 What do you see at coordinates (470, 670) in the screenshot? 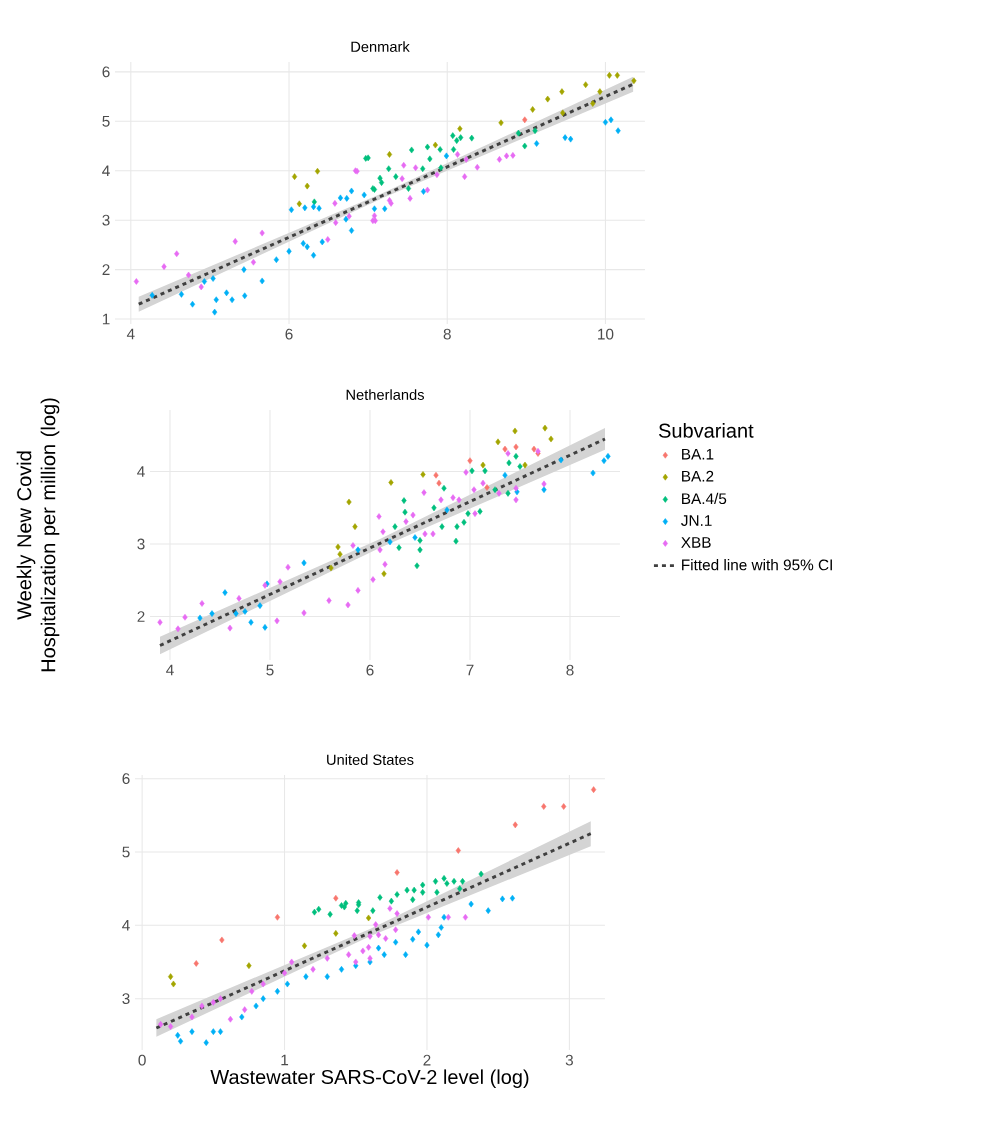
I see `x-tick-label: 7` at bounding box center [470, 670].